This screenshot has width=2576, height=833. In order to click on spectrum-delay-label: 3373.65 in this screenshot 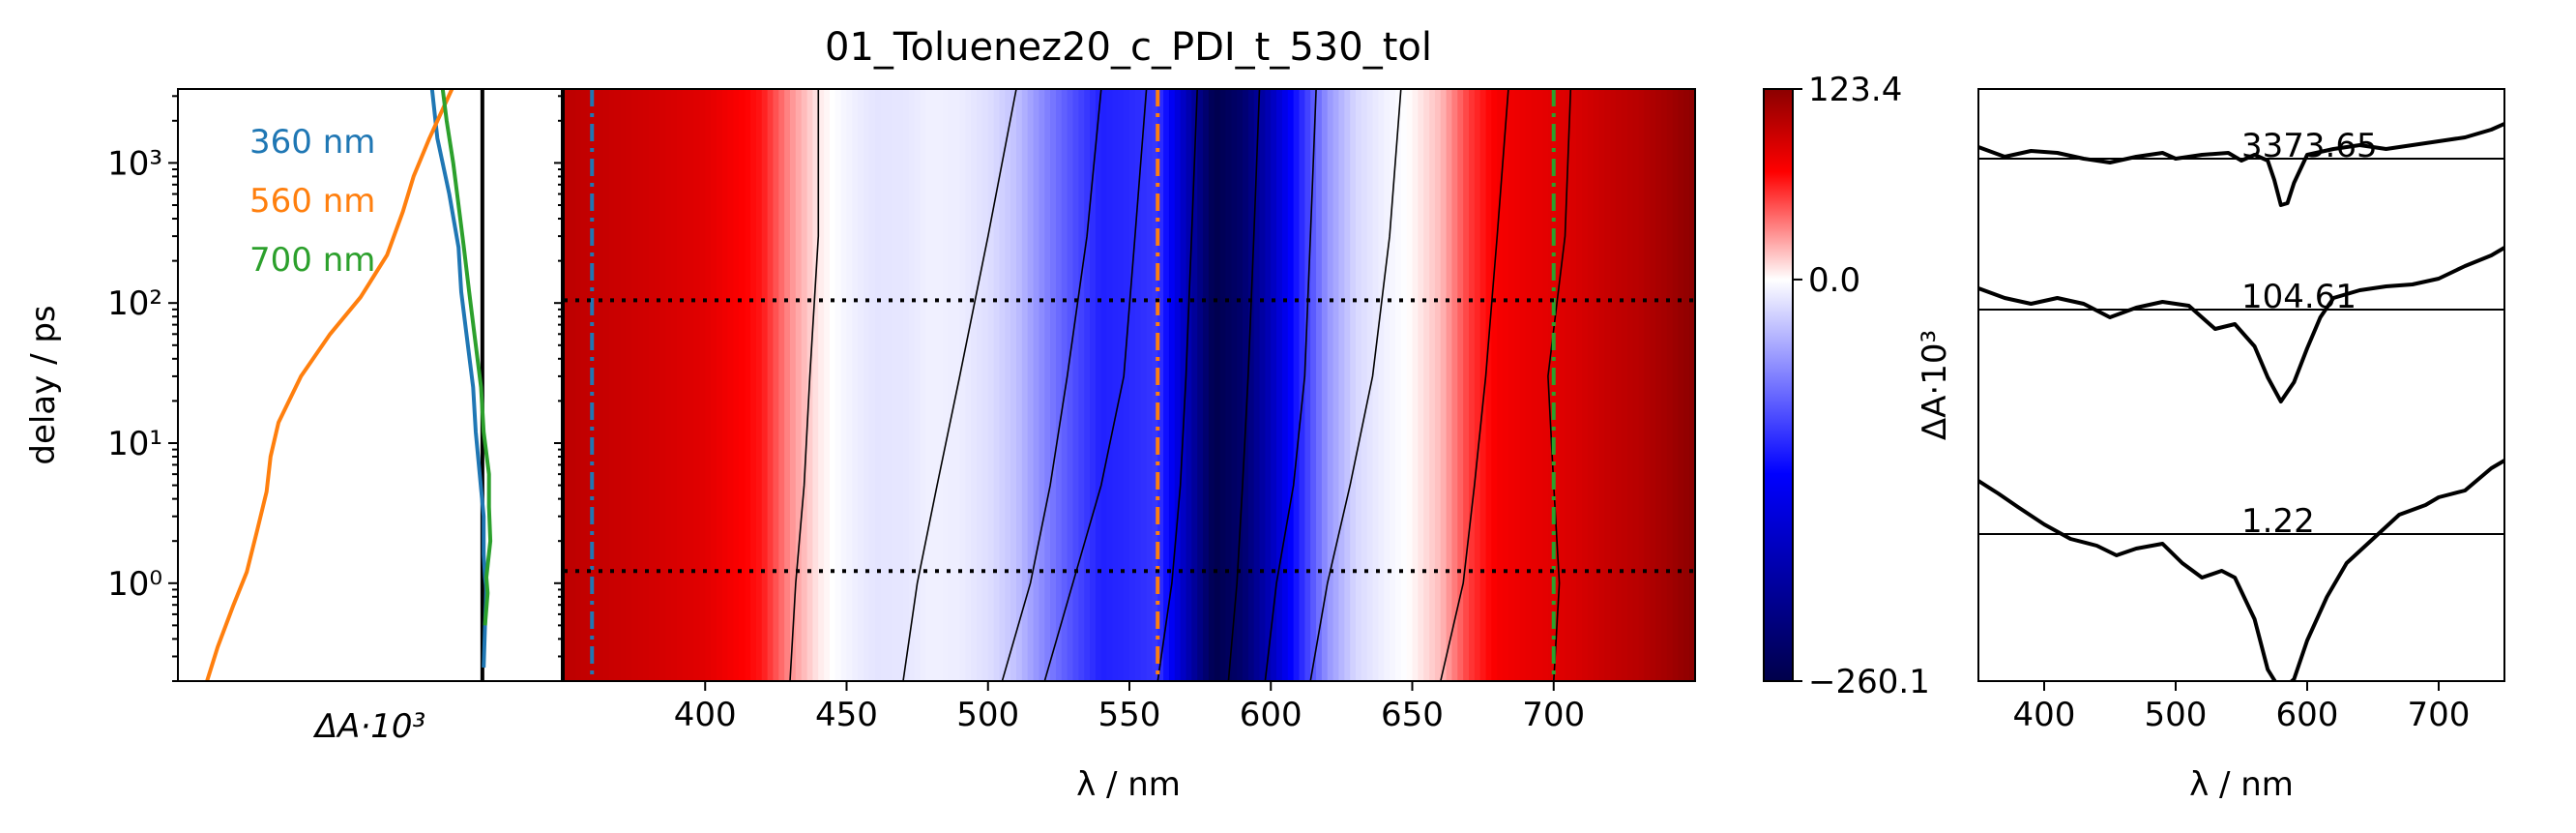, I will do `click(2309, 146)`.